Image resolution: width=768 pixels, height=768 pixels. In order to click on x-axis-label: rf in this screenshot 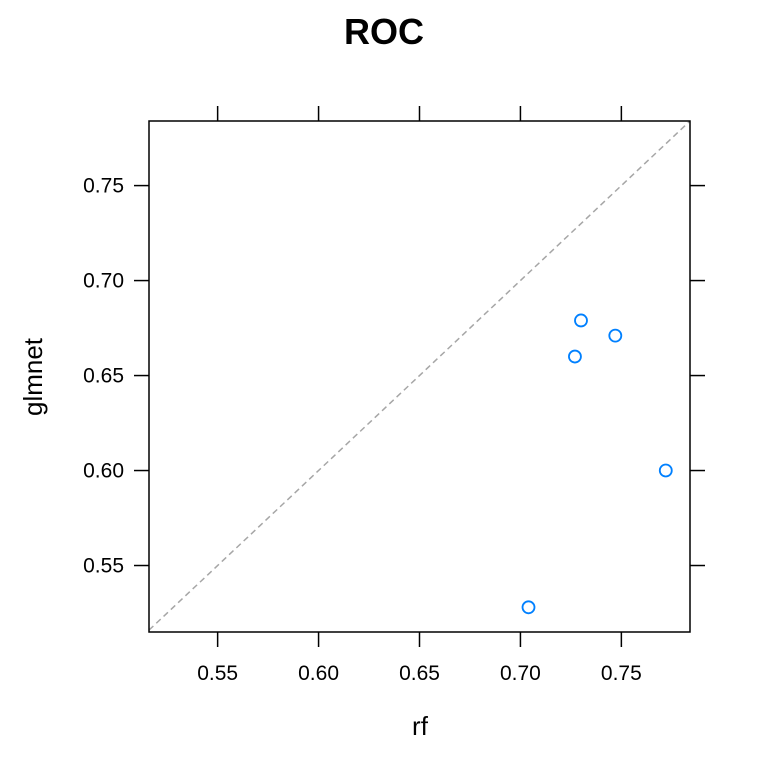, I will do `click(420, 726)`.